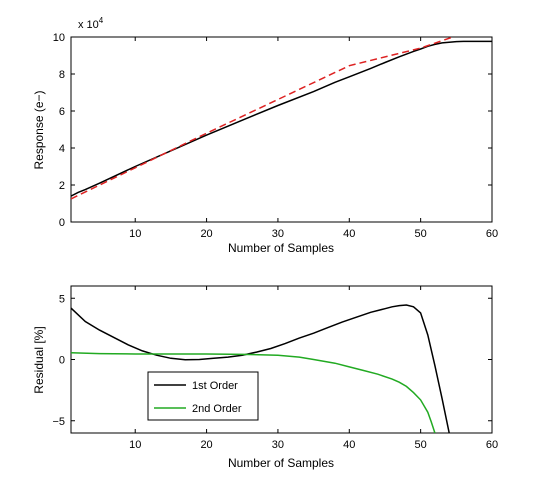  What do you see at coordinates (62, 299) in the screenshot?
I see `bottom-ytick-label: 5` at bounding box center [62, 299].